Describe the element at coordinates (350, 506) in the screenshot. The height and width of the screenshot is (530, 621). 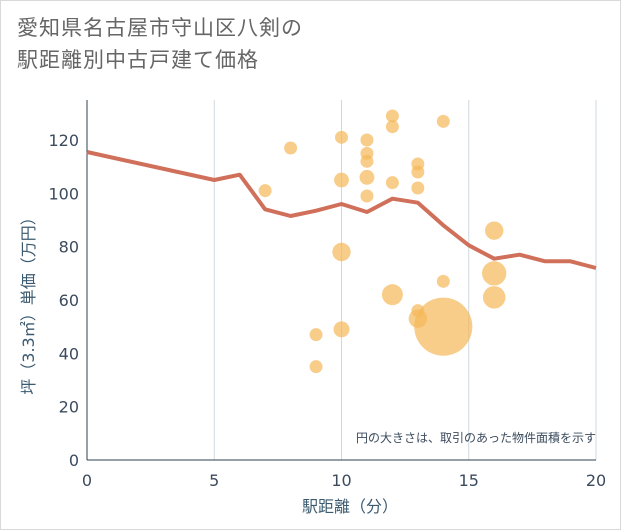
I see `x-axis-title: 駅距離（分）` at that location.